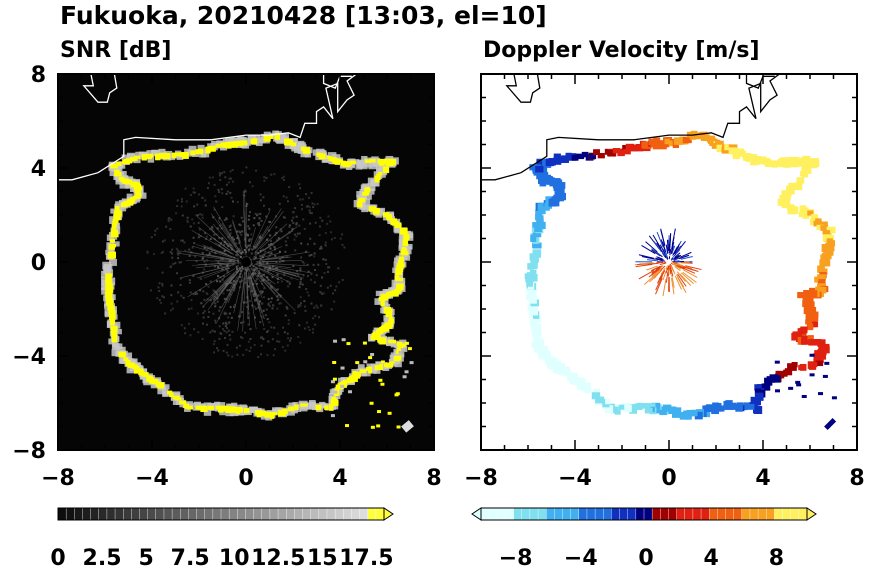 The height and width of the screenshot is (570, 870). Describe the element at coordinates (38, 263) in the screenshot. I see `y-tick-label: 0` at that location.